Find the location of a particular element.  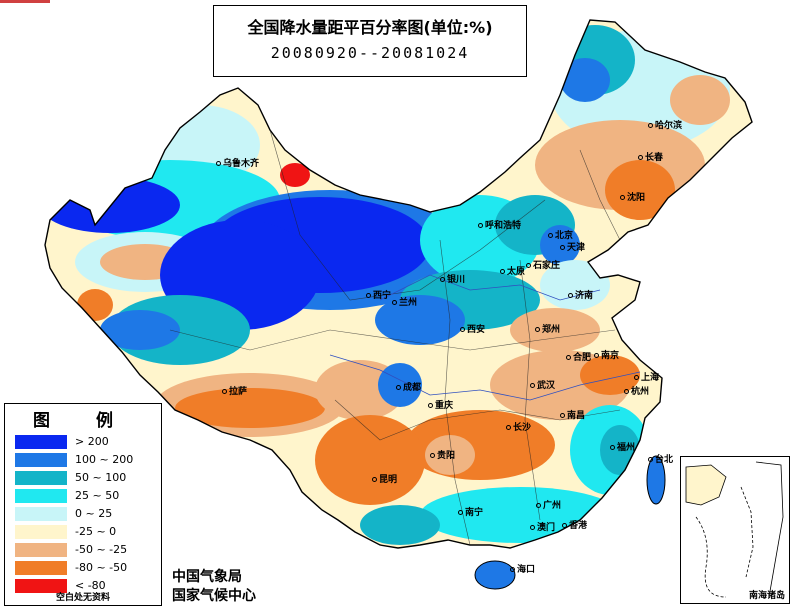

agency-line-2: 国家气候中心 is located at coordinates (214, 596).